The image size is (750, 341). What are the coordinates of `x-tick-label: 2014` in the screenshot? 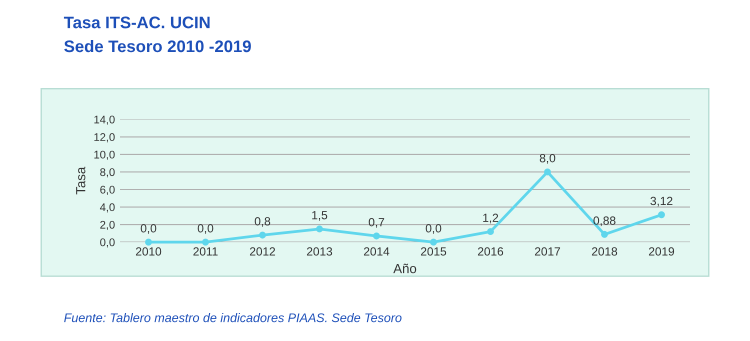 It's located at (377, 251).